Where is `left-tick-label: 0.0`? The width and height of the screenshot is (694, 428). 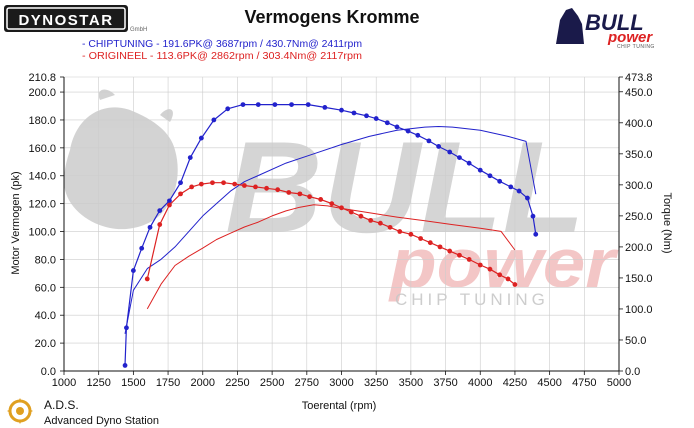
left-tick-label: 0.0 is located at coordinates (48, 372).